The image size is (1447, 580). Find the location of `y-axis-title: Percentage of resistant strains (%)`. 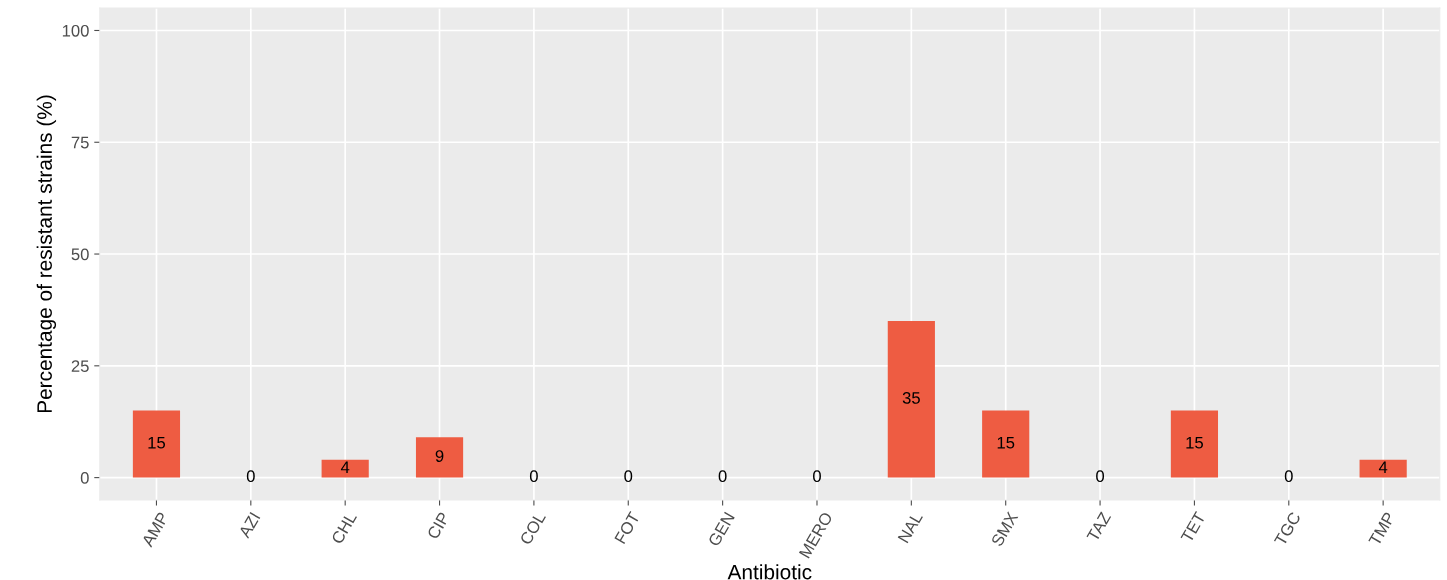

y-axis-title: Percentage of resistant strains (%) is located at coordinates (46, 254).